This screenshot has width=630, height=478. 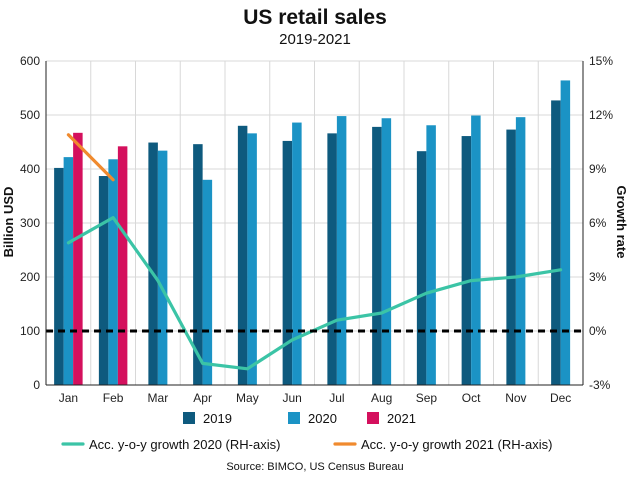 I want to click on bar-2020-Jan, so click(x=68, y=271).